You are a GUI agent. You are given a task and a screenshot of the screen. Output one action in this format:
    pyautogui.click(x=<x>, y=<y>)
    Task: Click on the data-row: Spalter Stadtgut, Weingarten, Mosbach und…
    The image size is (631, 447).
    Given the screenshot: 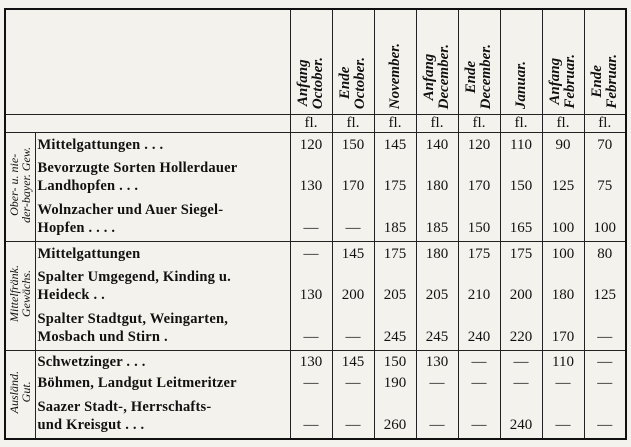 What is the action you would take?
    pyautogui.click(x=315, y=327)
    